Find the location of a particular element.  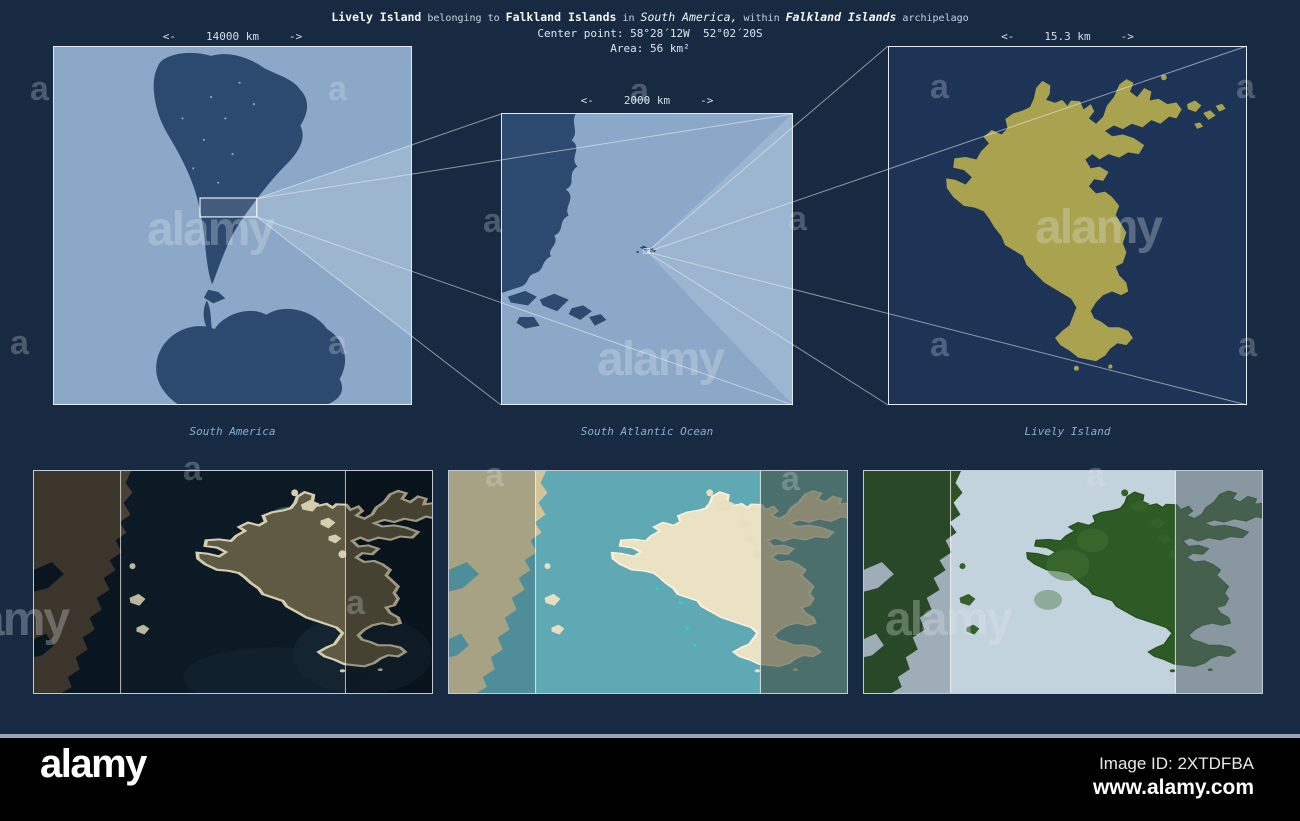

lively-island-map-graphic is located at coordinates (1067, 225).